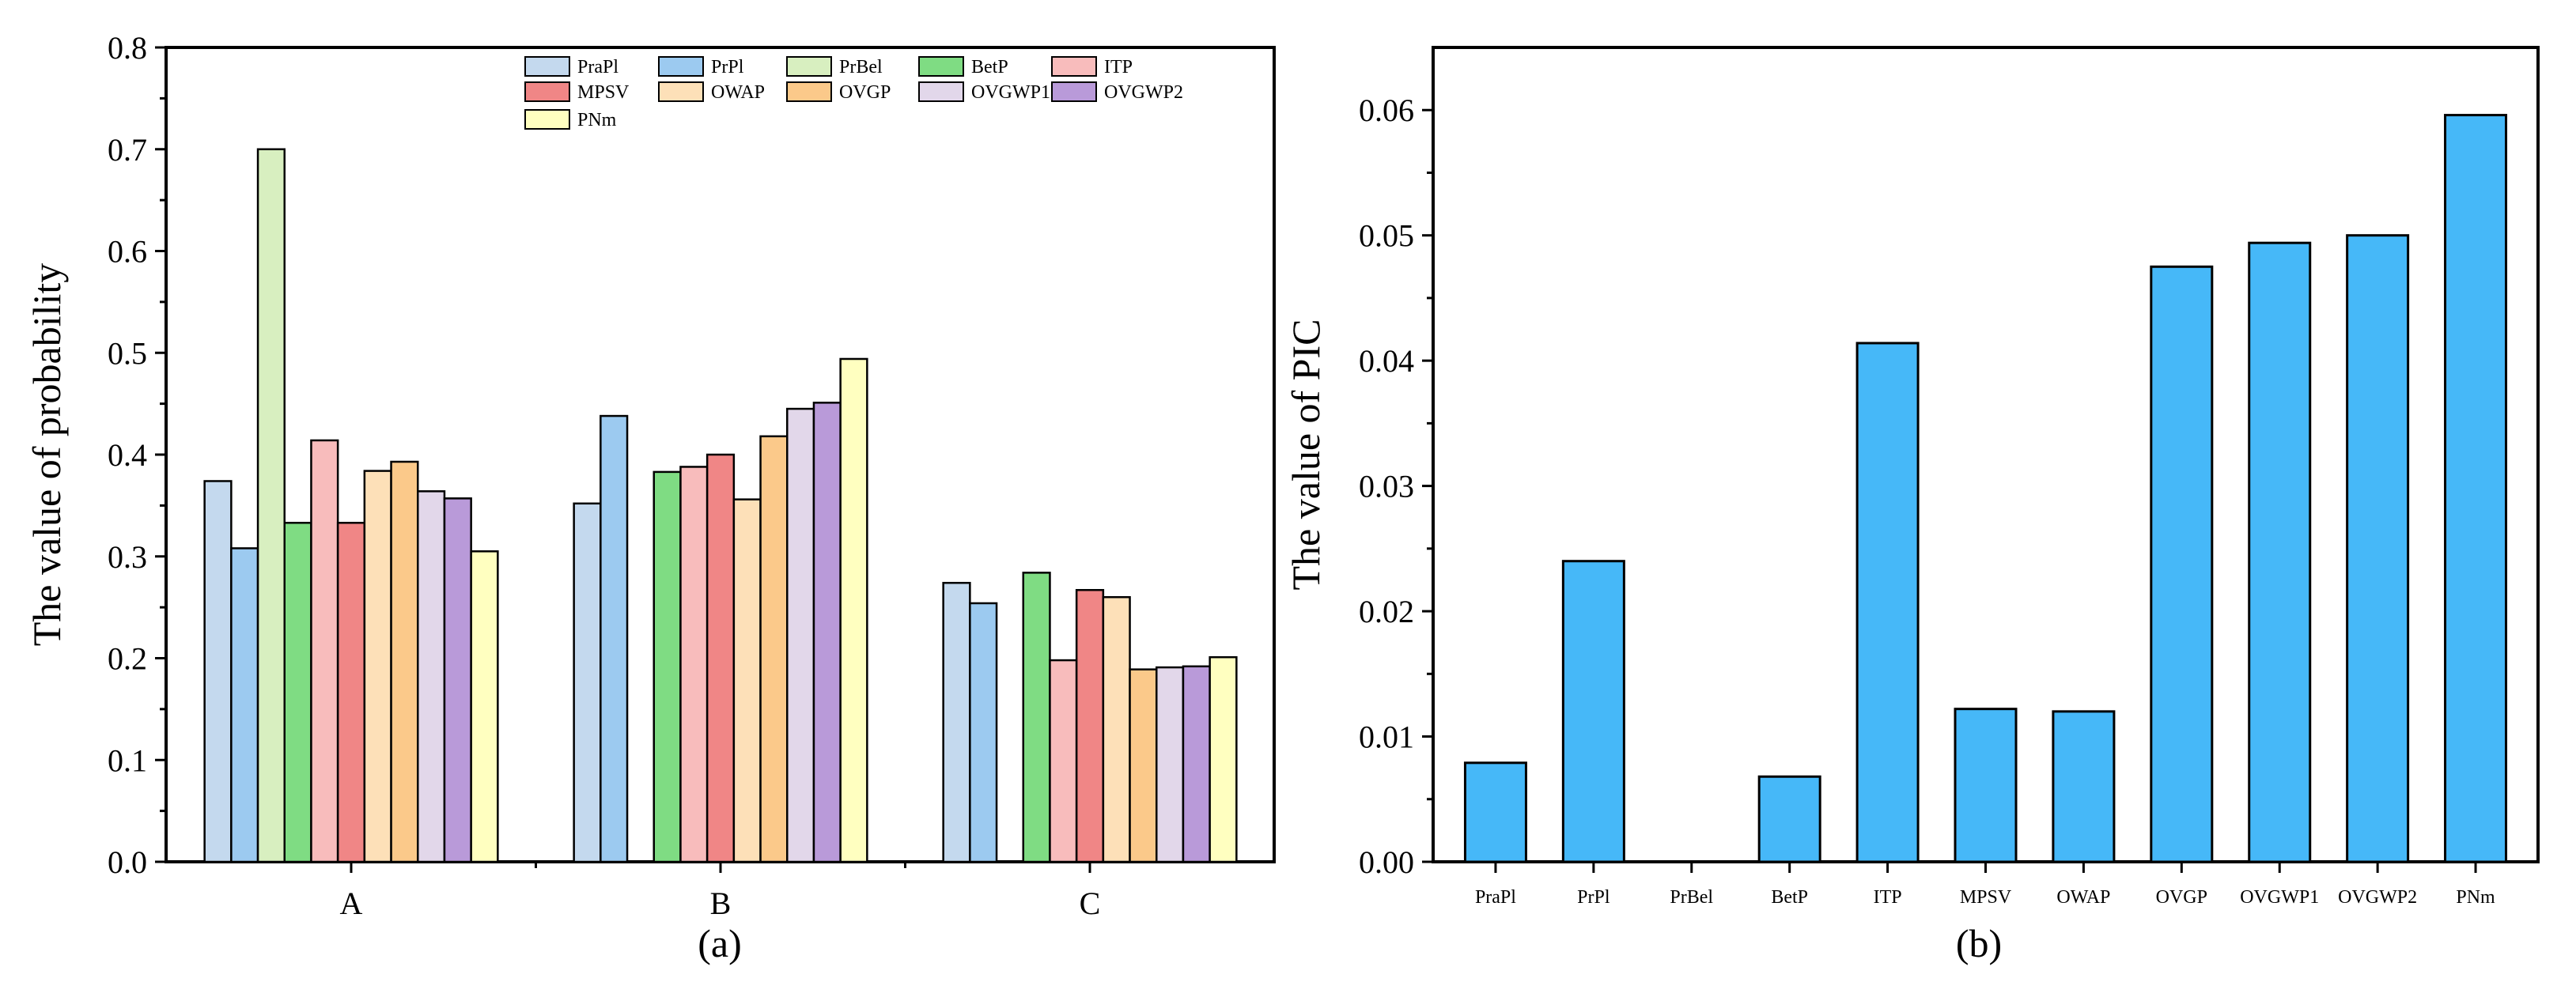  What do you see at coordinates (1888, 897) in the screenshot?
I see `x-category-label: ITP` at bounding box center [1888, 897].